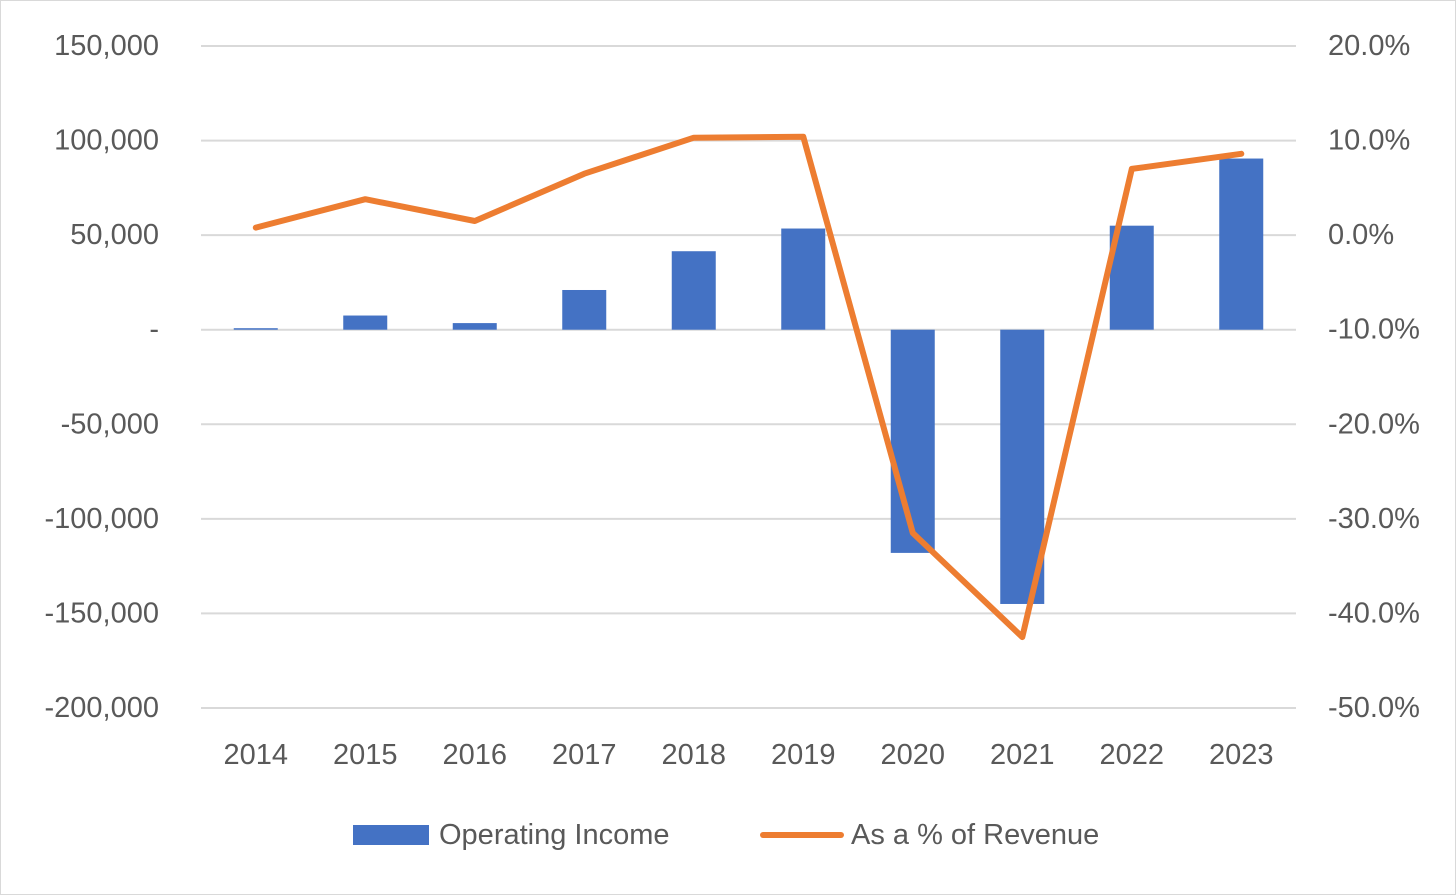  Describe the element at coordinates (1369, 141) in the screenshot. I see `right-axis-tick-label: 10.0%` at that location.